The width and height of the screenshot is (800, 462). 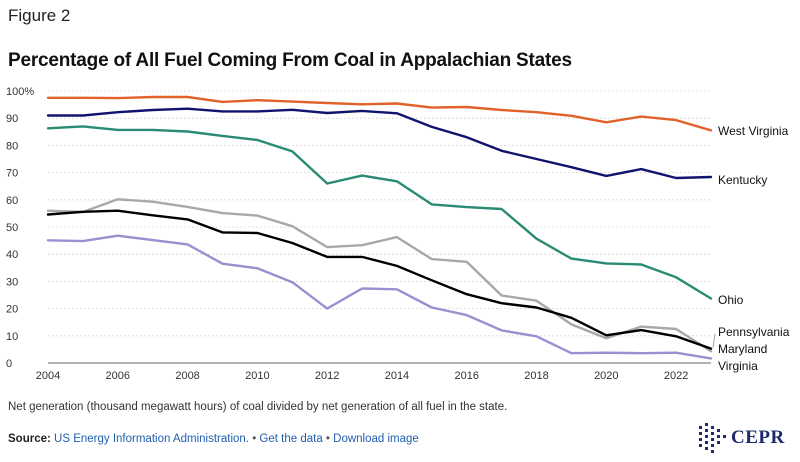 What do you see at coordinates (712, 438) in the screenshot?
I see `cepr-logo-icon` at bounding box center [712, 438].